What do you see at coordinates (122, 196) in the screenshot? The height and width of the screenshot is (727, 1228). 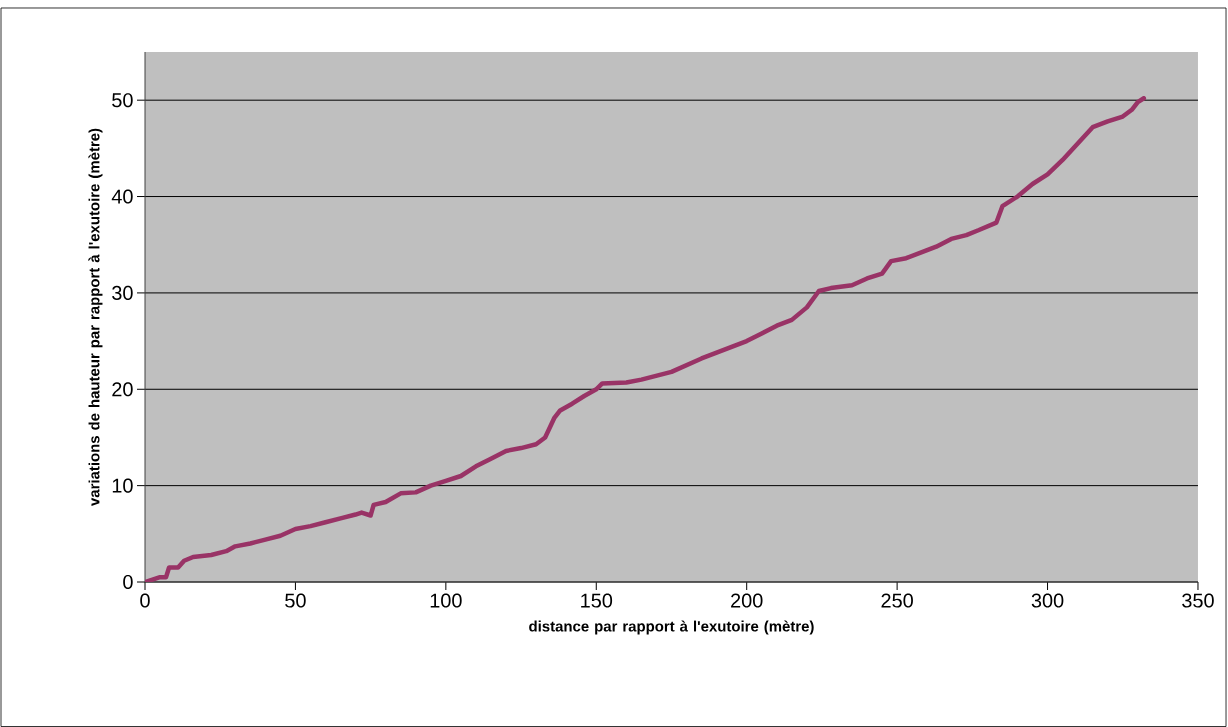 I see `y-tick-label: 40` at bounding box center [122, 196].